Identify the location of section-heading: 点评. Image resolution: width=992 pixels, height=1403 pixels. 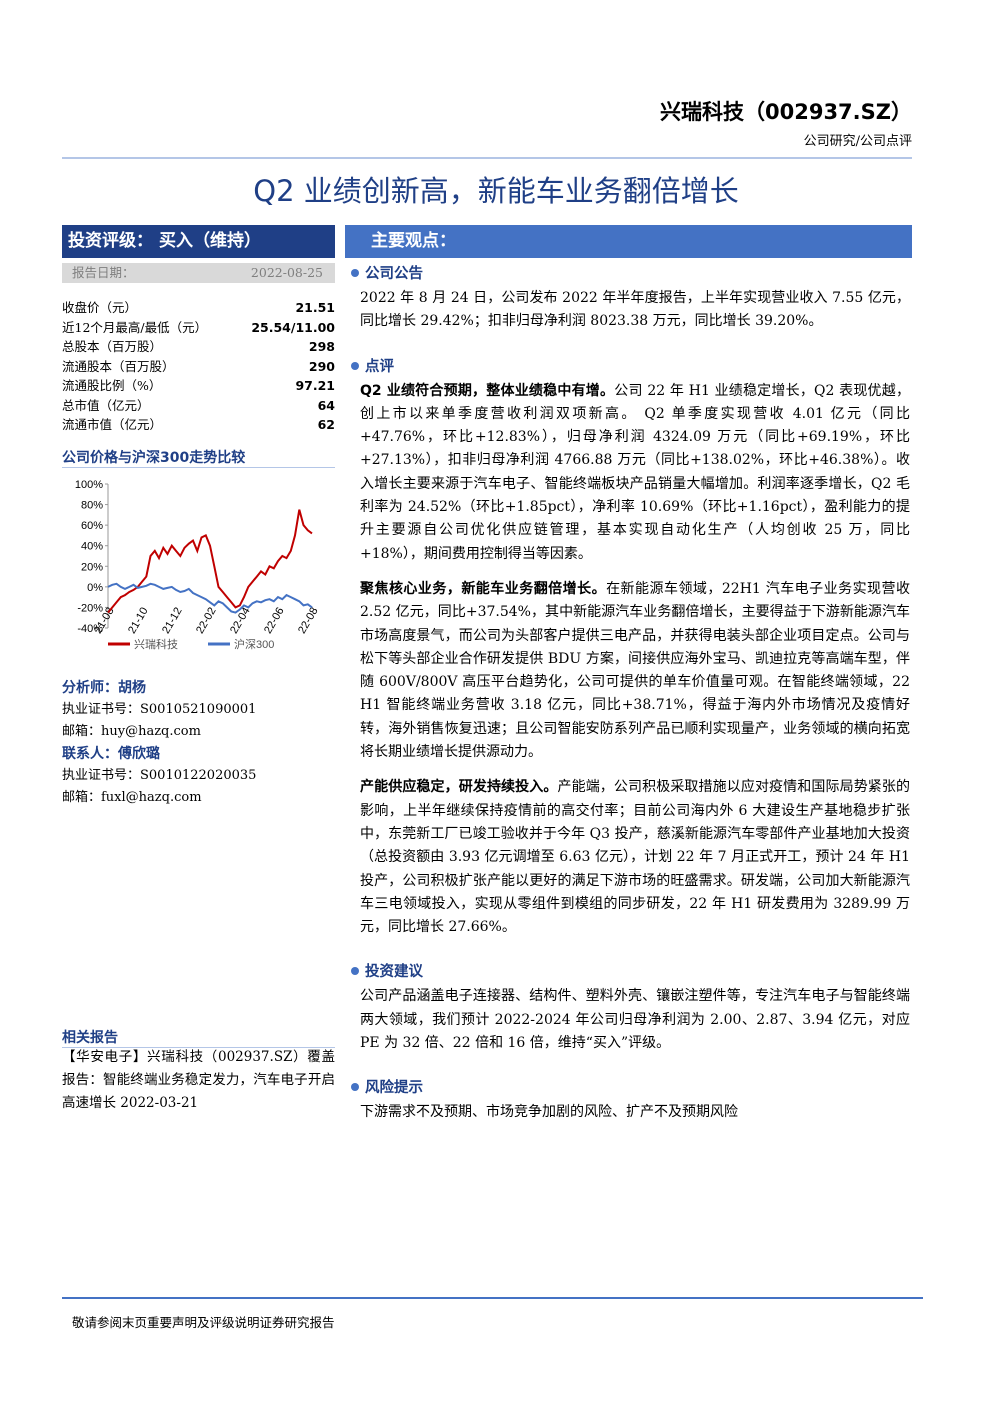
(628, 367).